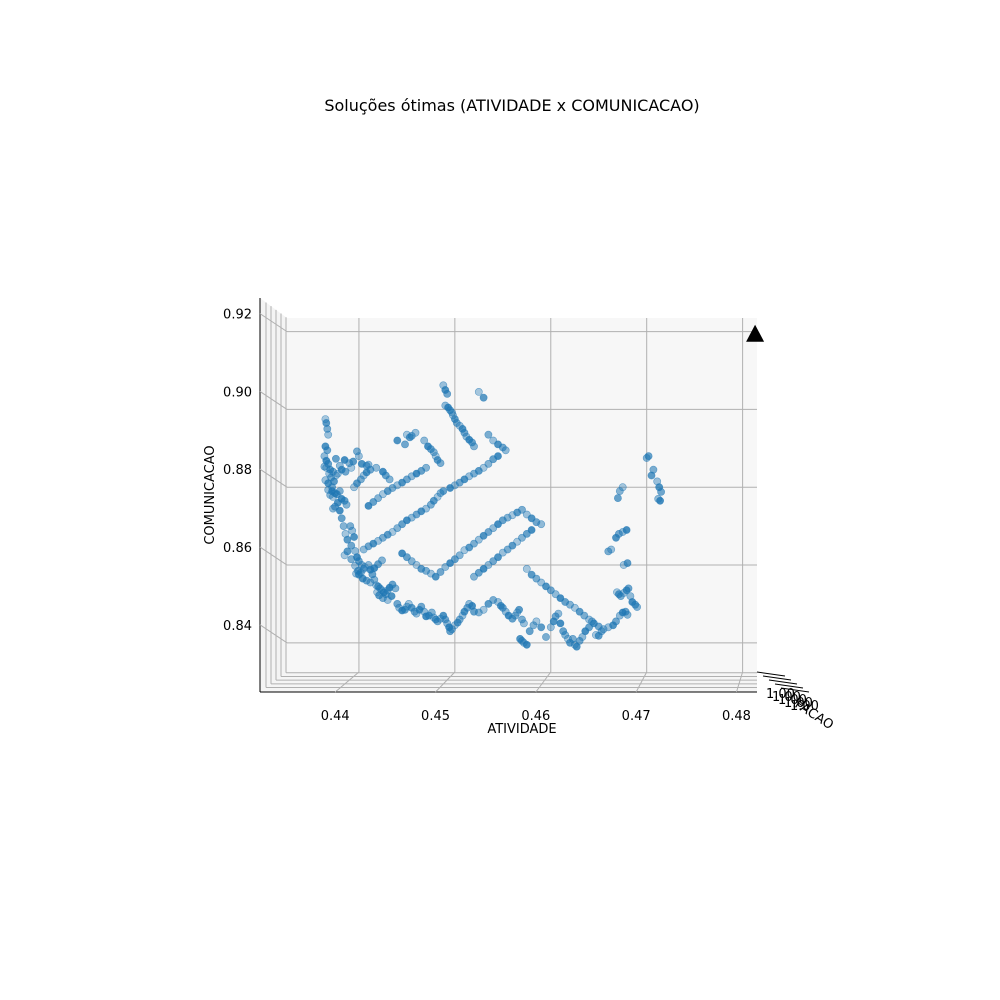  Describe the element at coordinates (237, 392) in the screenshot. I see `y-tick-label: 0.90` at that location.